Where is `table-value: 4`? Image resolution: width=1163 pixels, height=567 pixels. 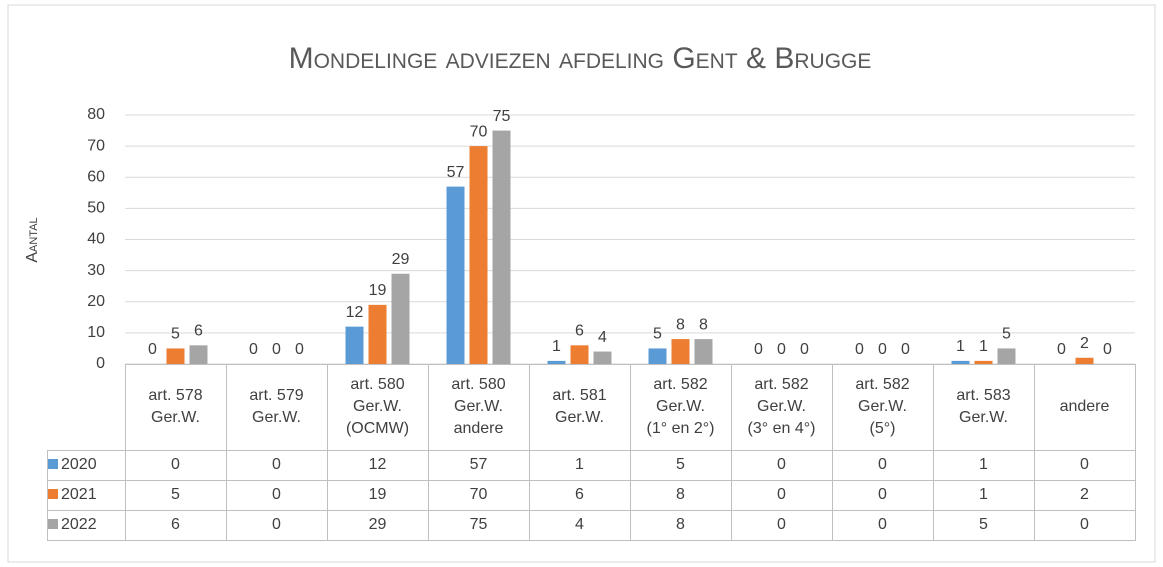
table-value: 4 is located at coordinates (579, 525).